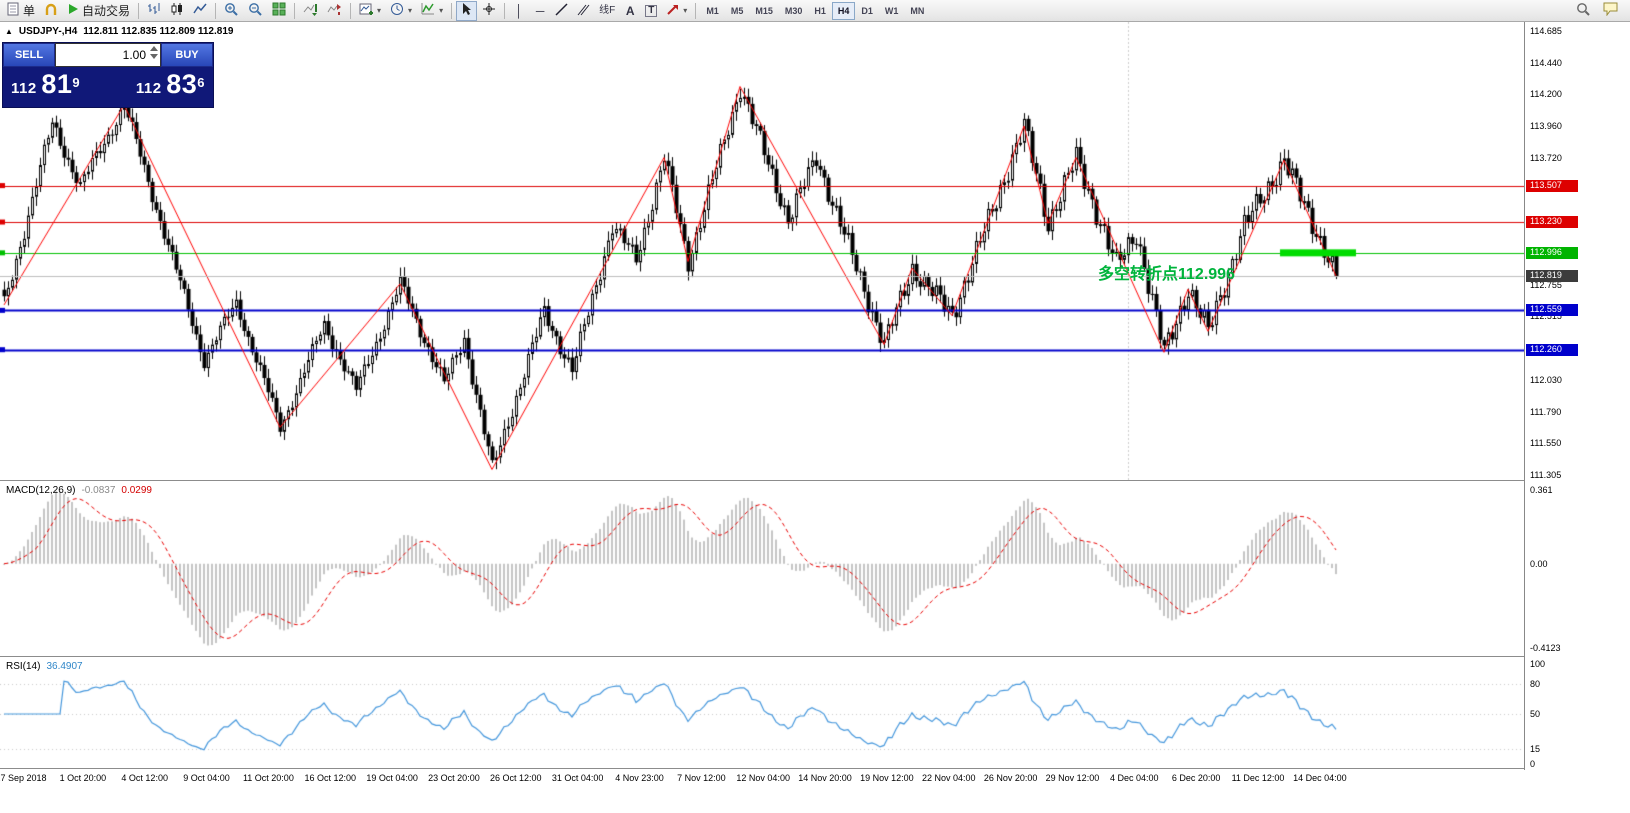  I want to click on fibonacci-tool-button: 线F, so click(607, 11).